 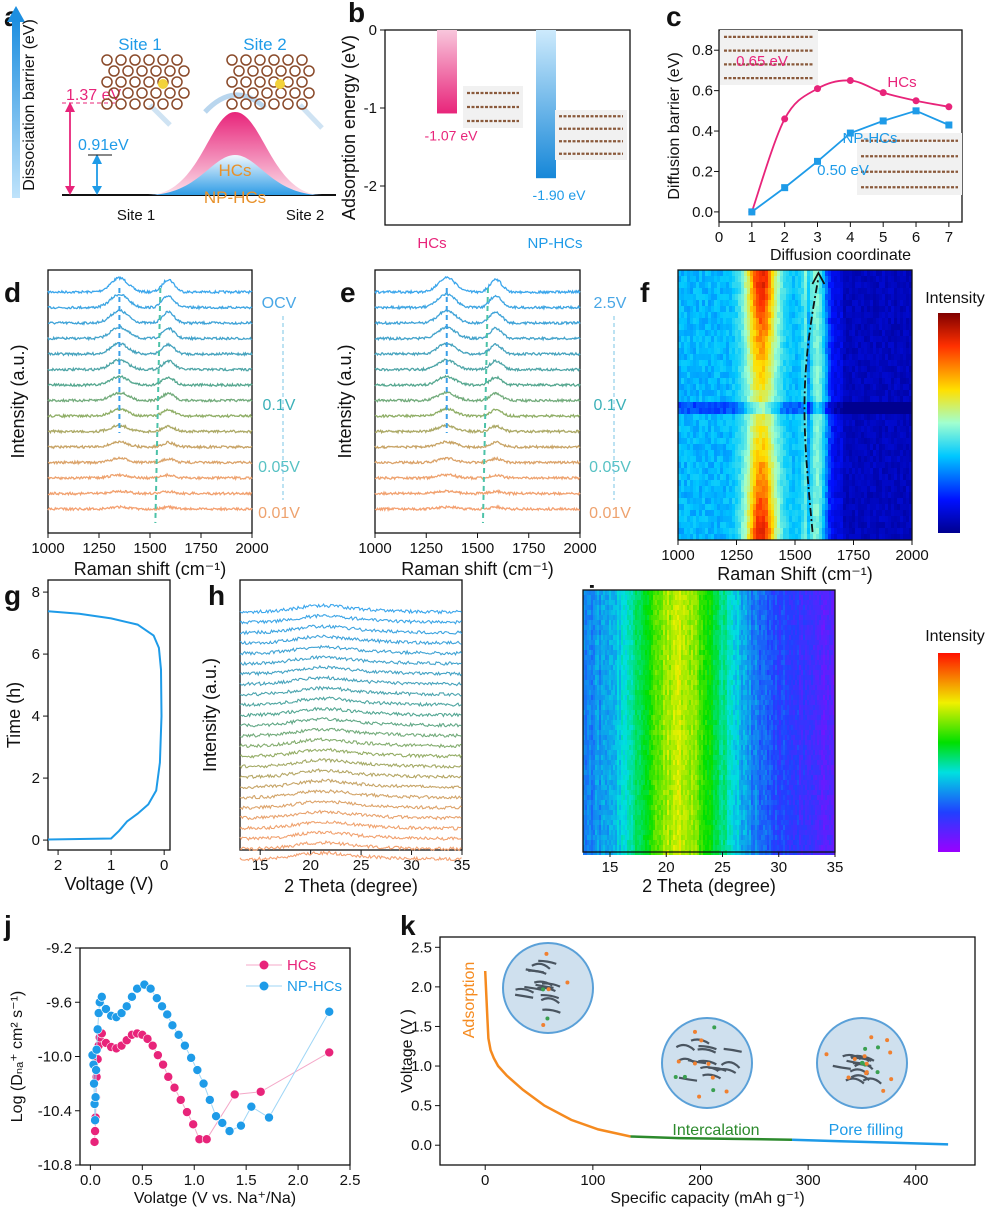 I want to click on panel-label-f: f, so click(x=645, y=292).